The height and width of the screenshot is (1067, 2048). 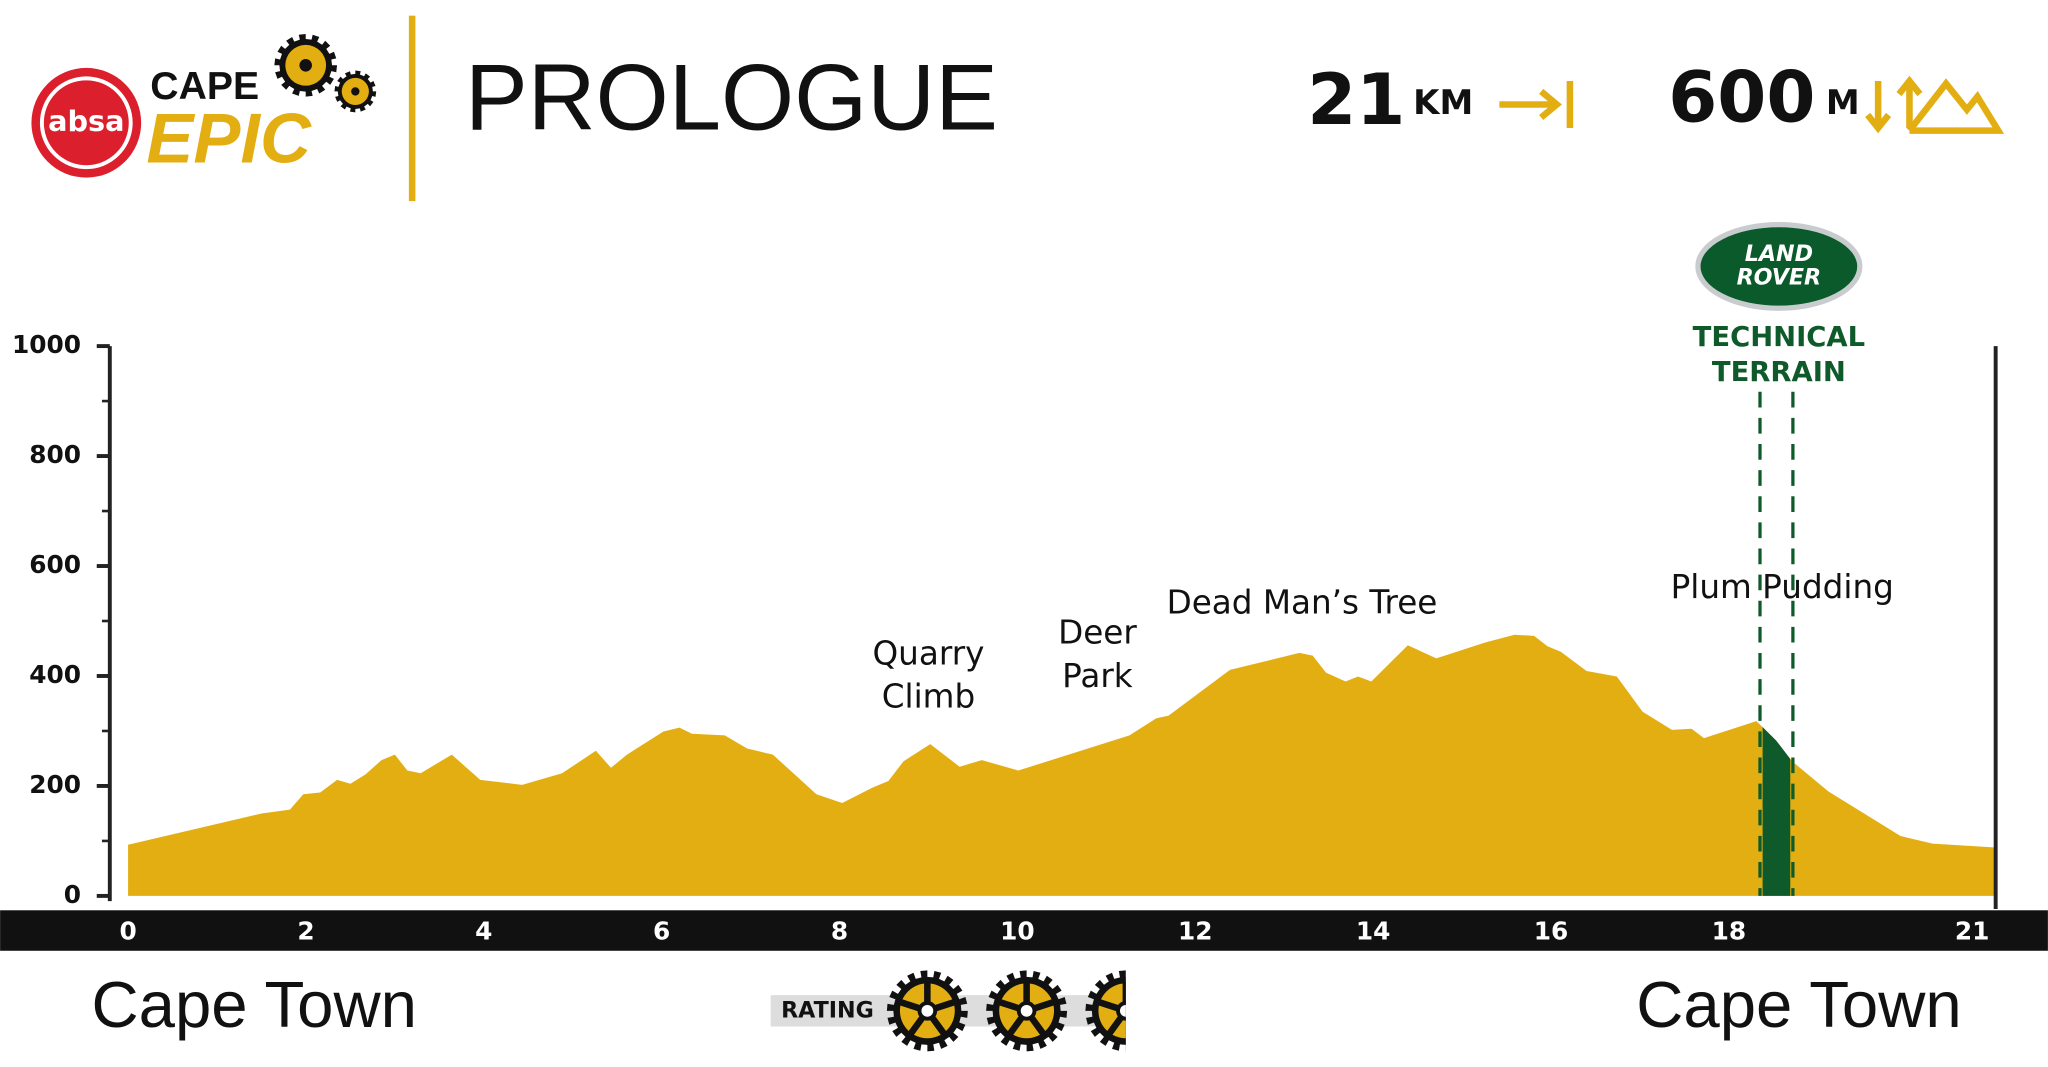 I want to click on x-tick-label: 6, so click(x=661, y=930).